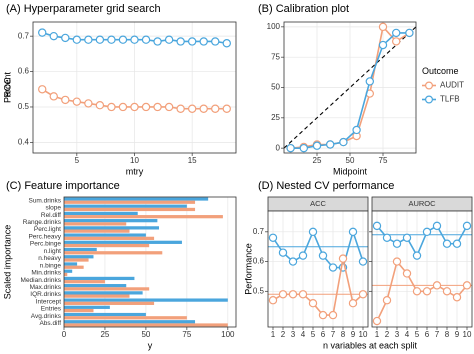 The width and height of the screenshot is (474, 354). Describe the element at coordinates (457, 334) in the screenshot. I see `x-tick-label: 9` at that location.